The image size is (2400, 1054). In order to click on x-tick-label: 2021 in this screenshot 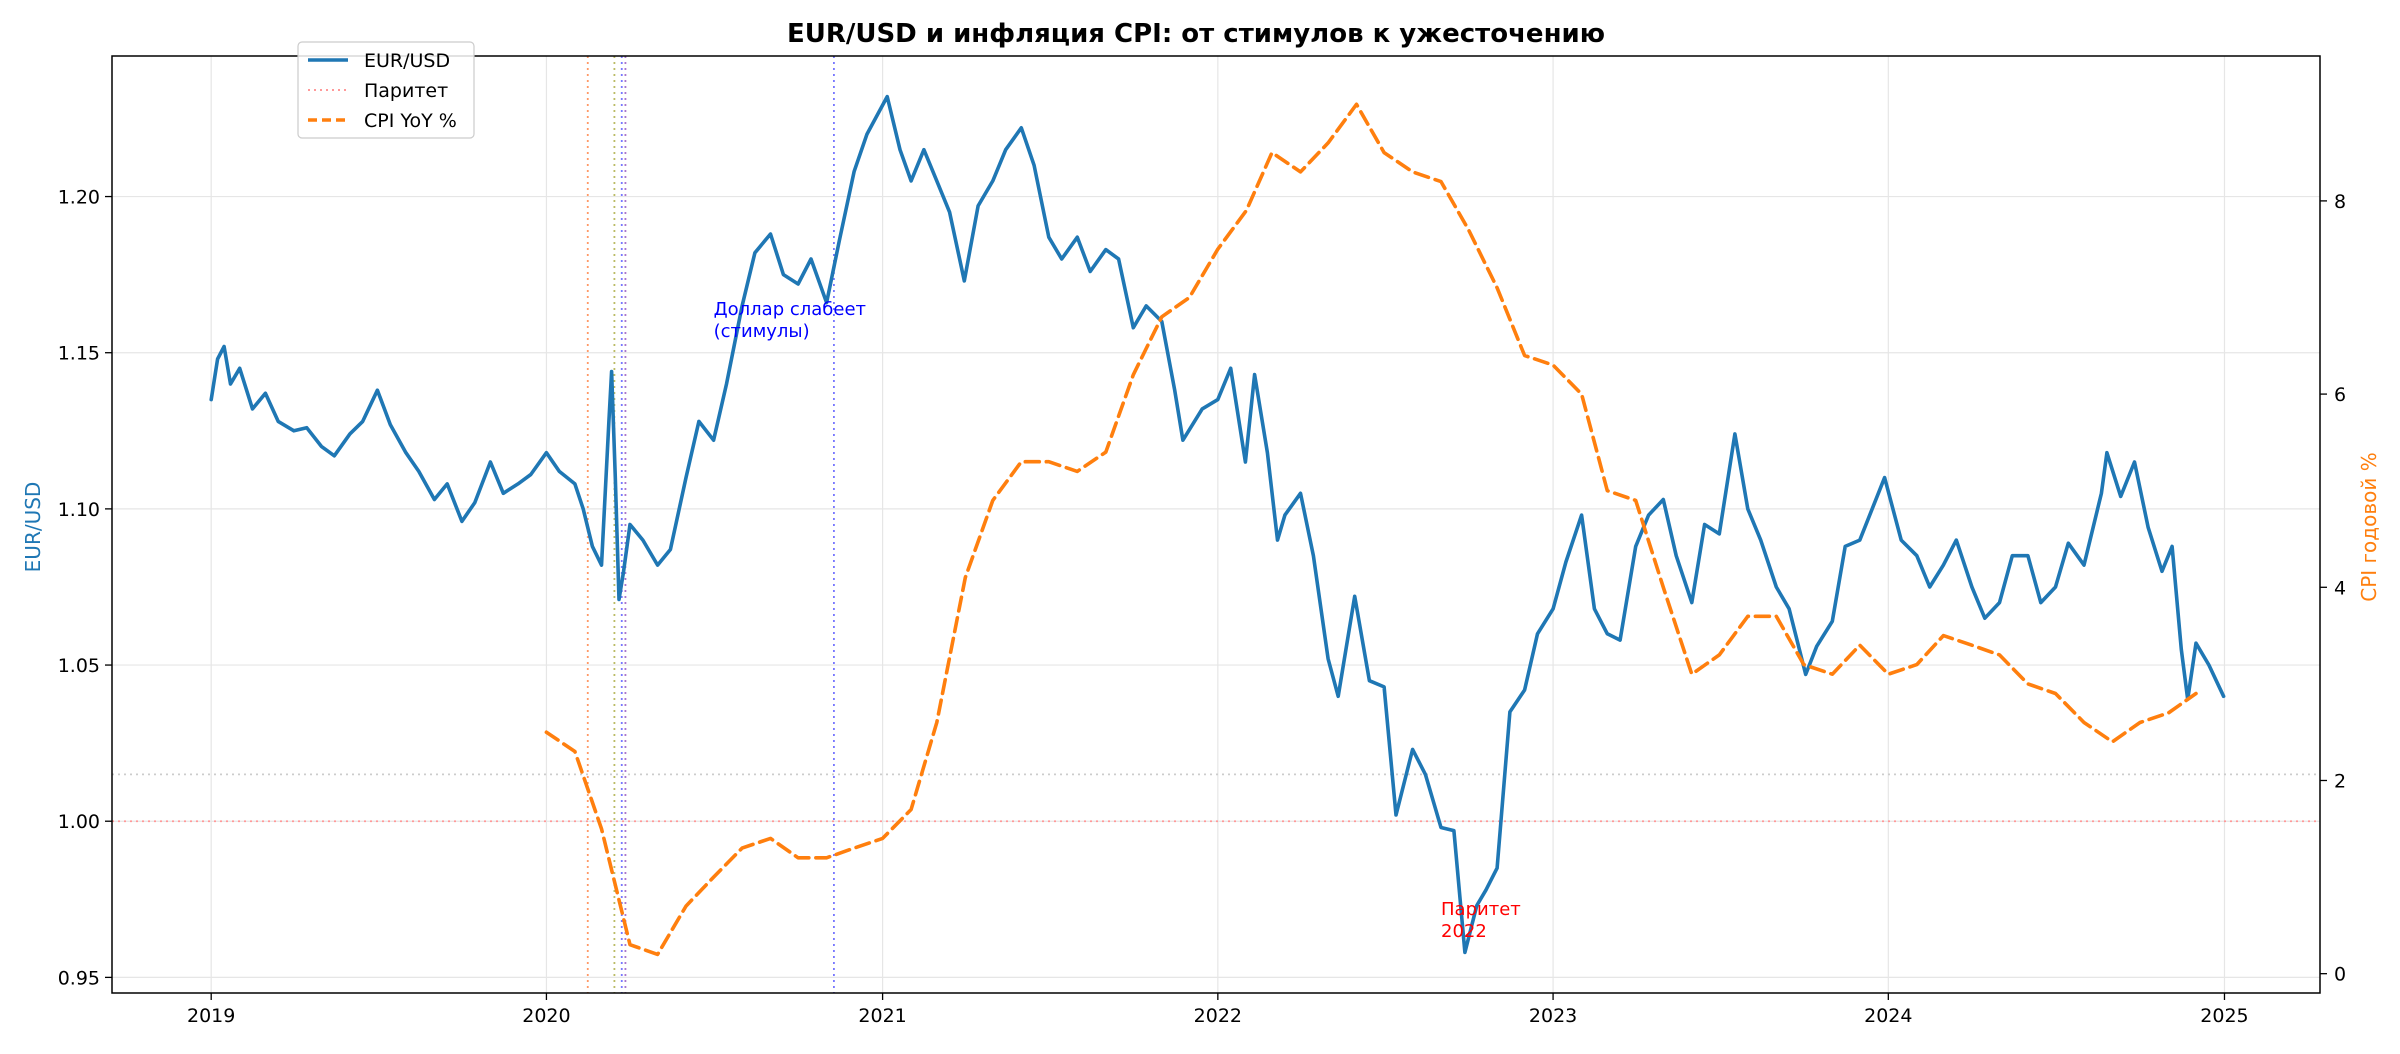, I will do `click(882, 1016)`.